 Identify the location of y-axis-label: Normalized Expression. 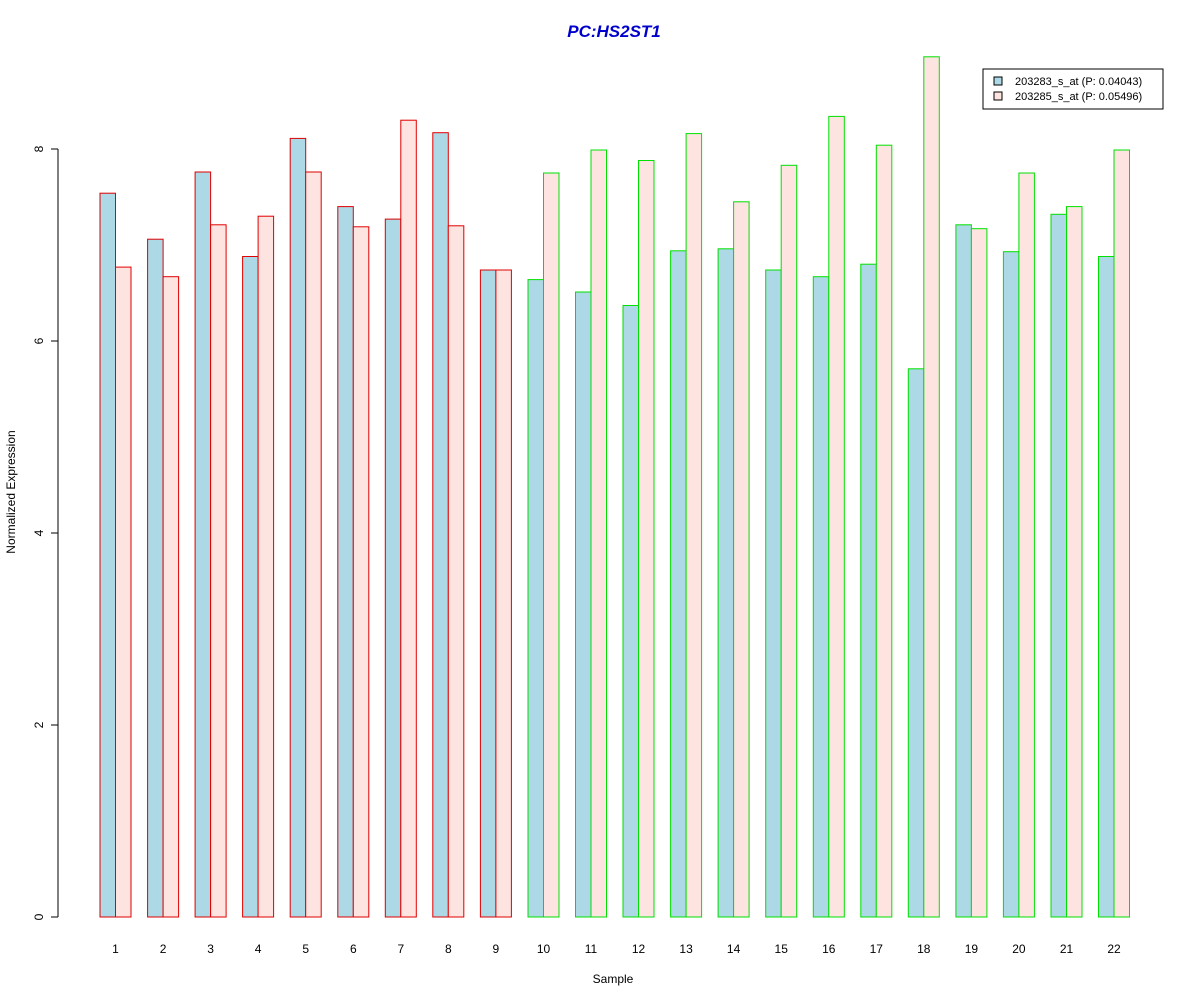
(11, 491).